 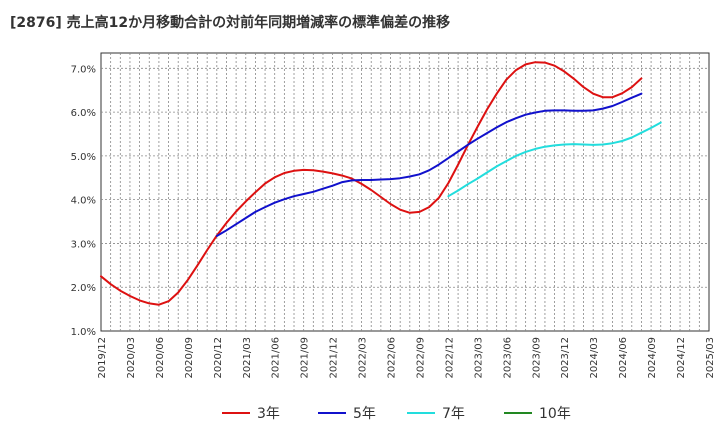 What do you see at coordinates (131, 358) in the screenshot?
I see `x-tick-label: 2020/03` at bounding box center [131, 358].